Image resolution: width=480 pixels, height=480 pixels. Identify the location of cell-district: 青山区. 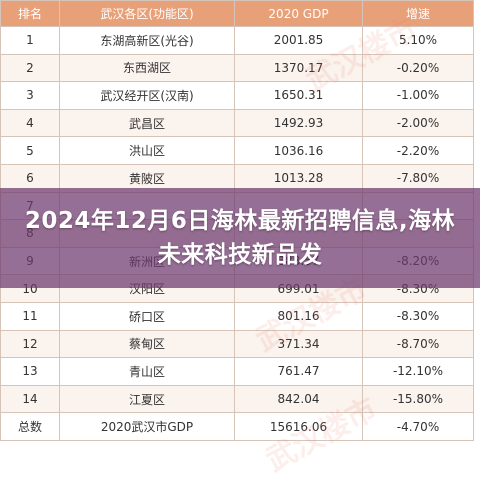
(147, 371).